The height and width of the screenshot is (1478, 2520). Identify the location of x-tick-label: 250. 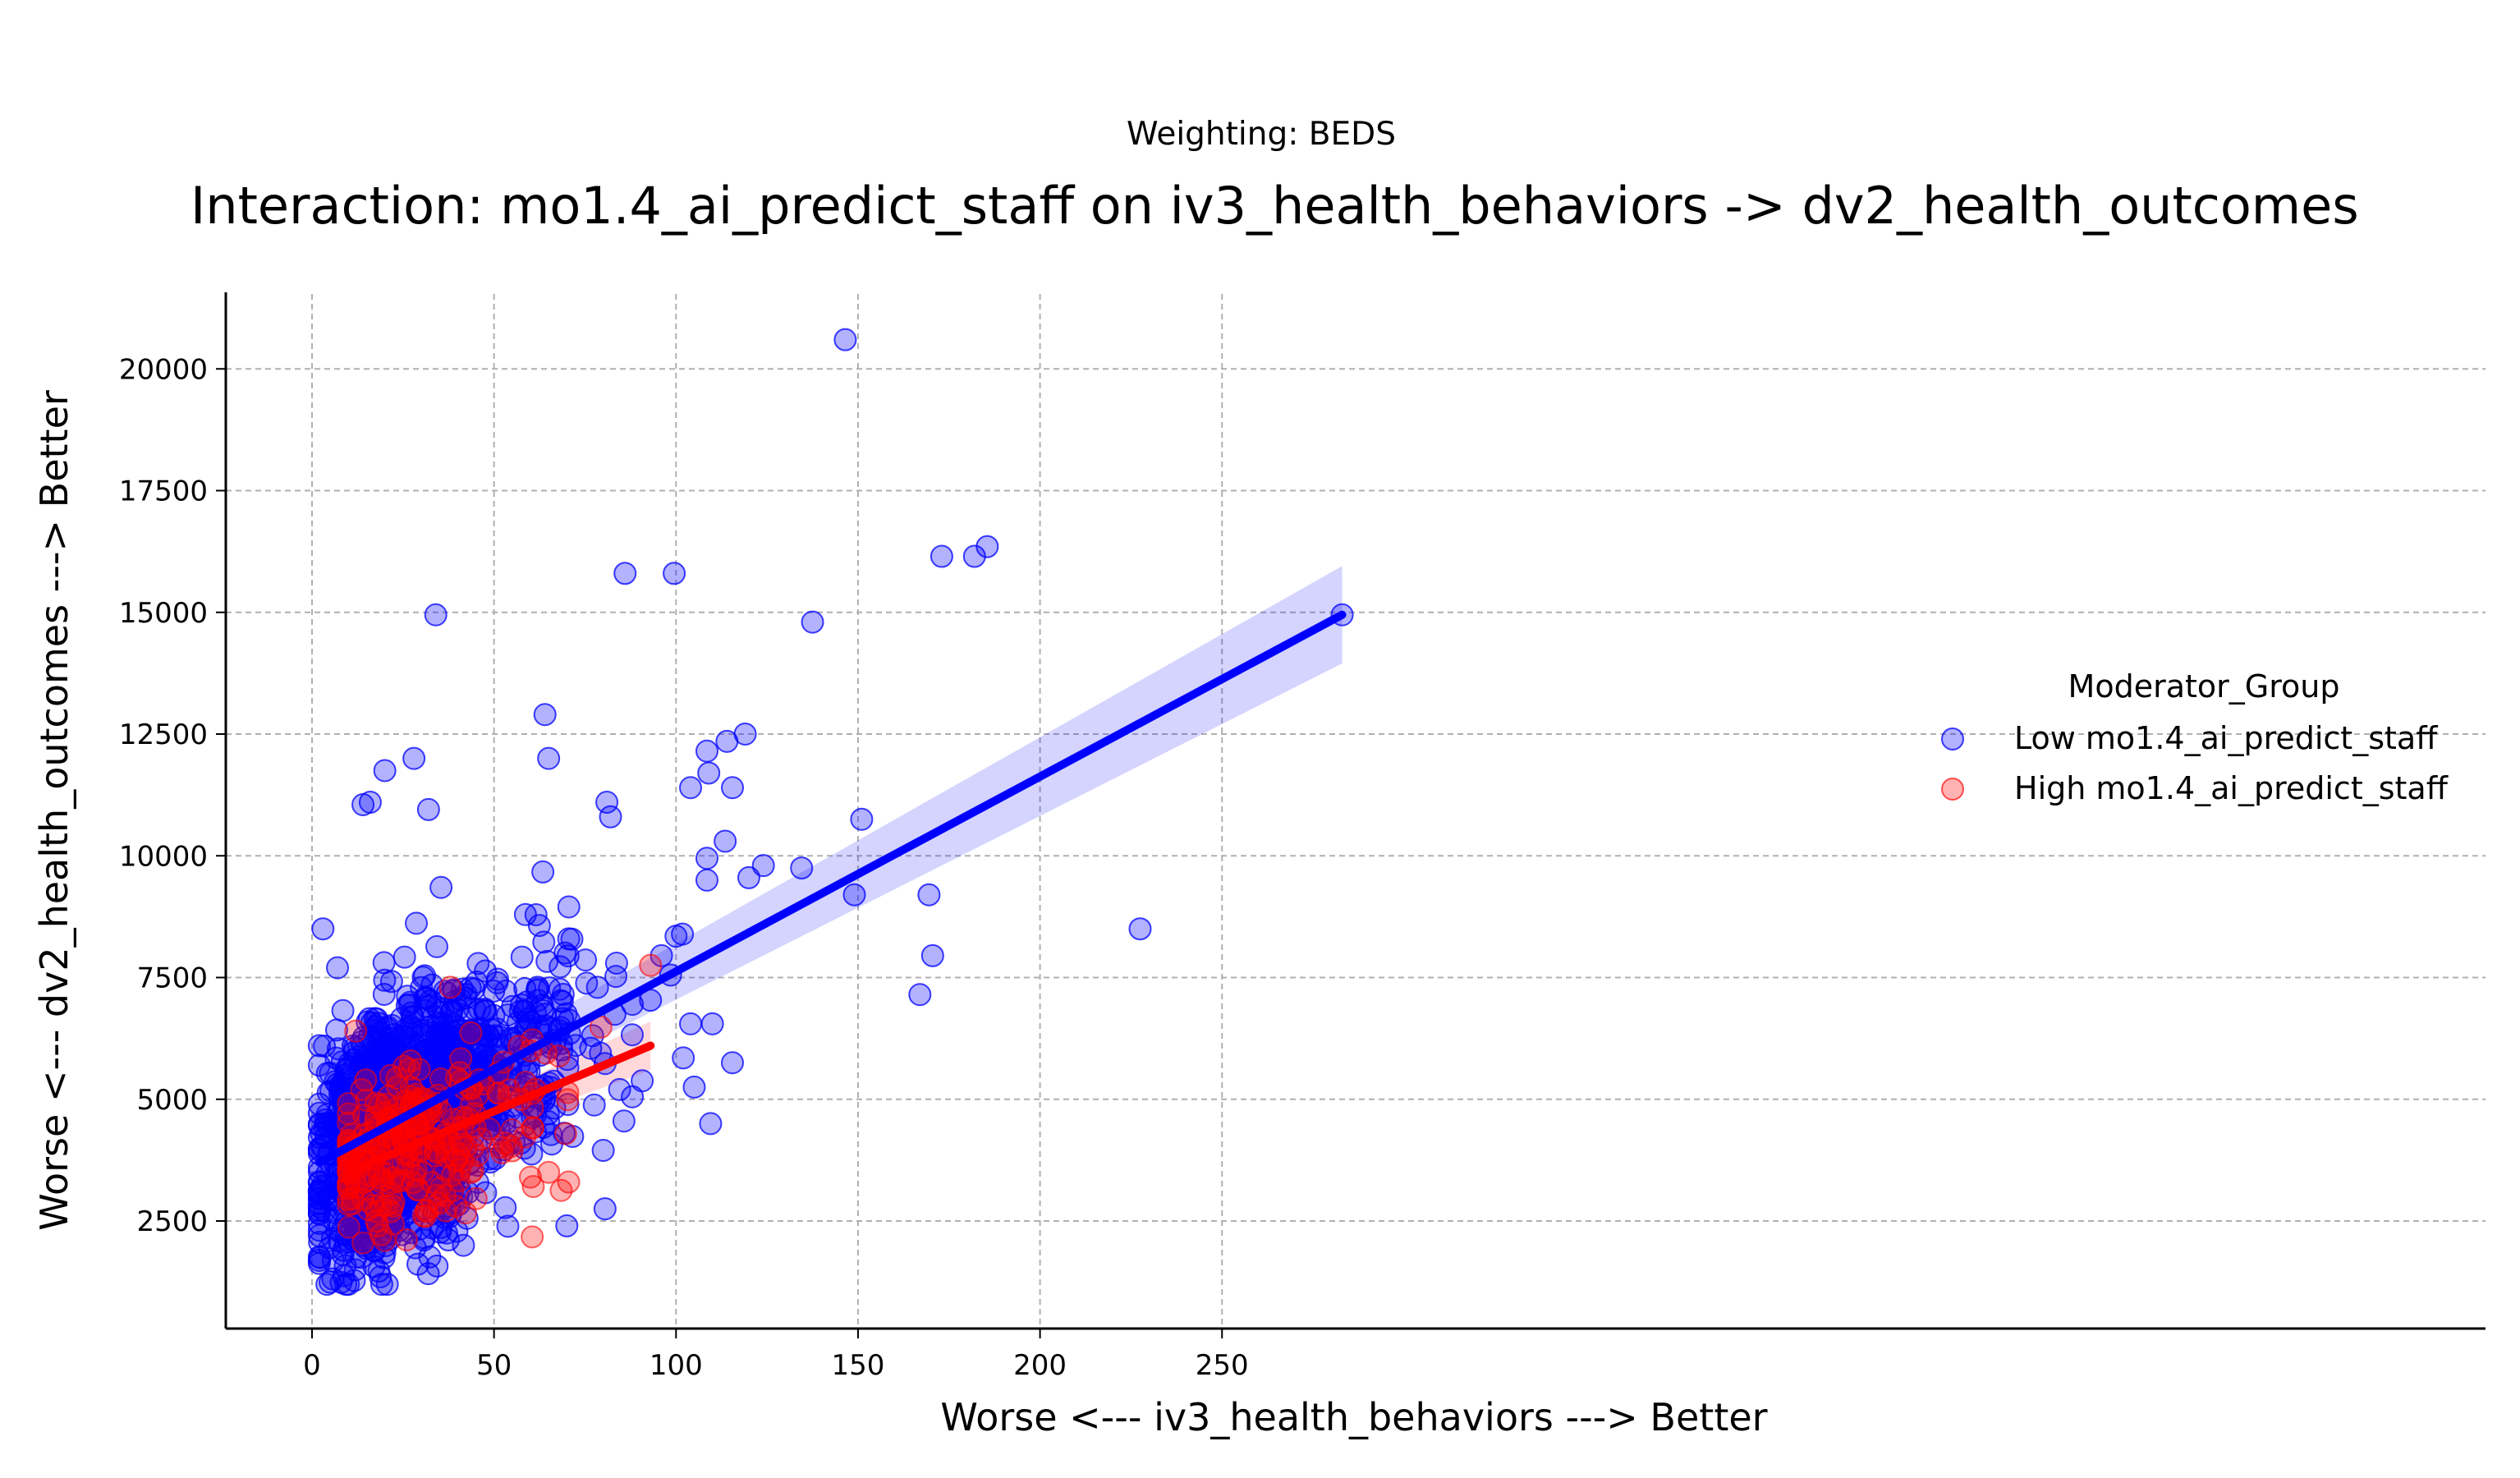
(1222, 1365).